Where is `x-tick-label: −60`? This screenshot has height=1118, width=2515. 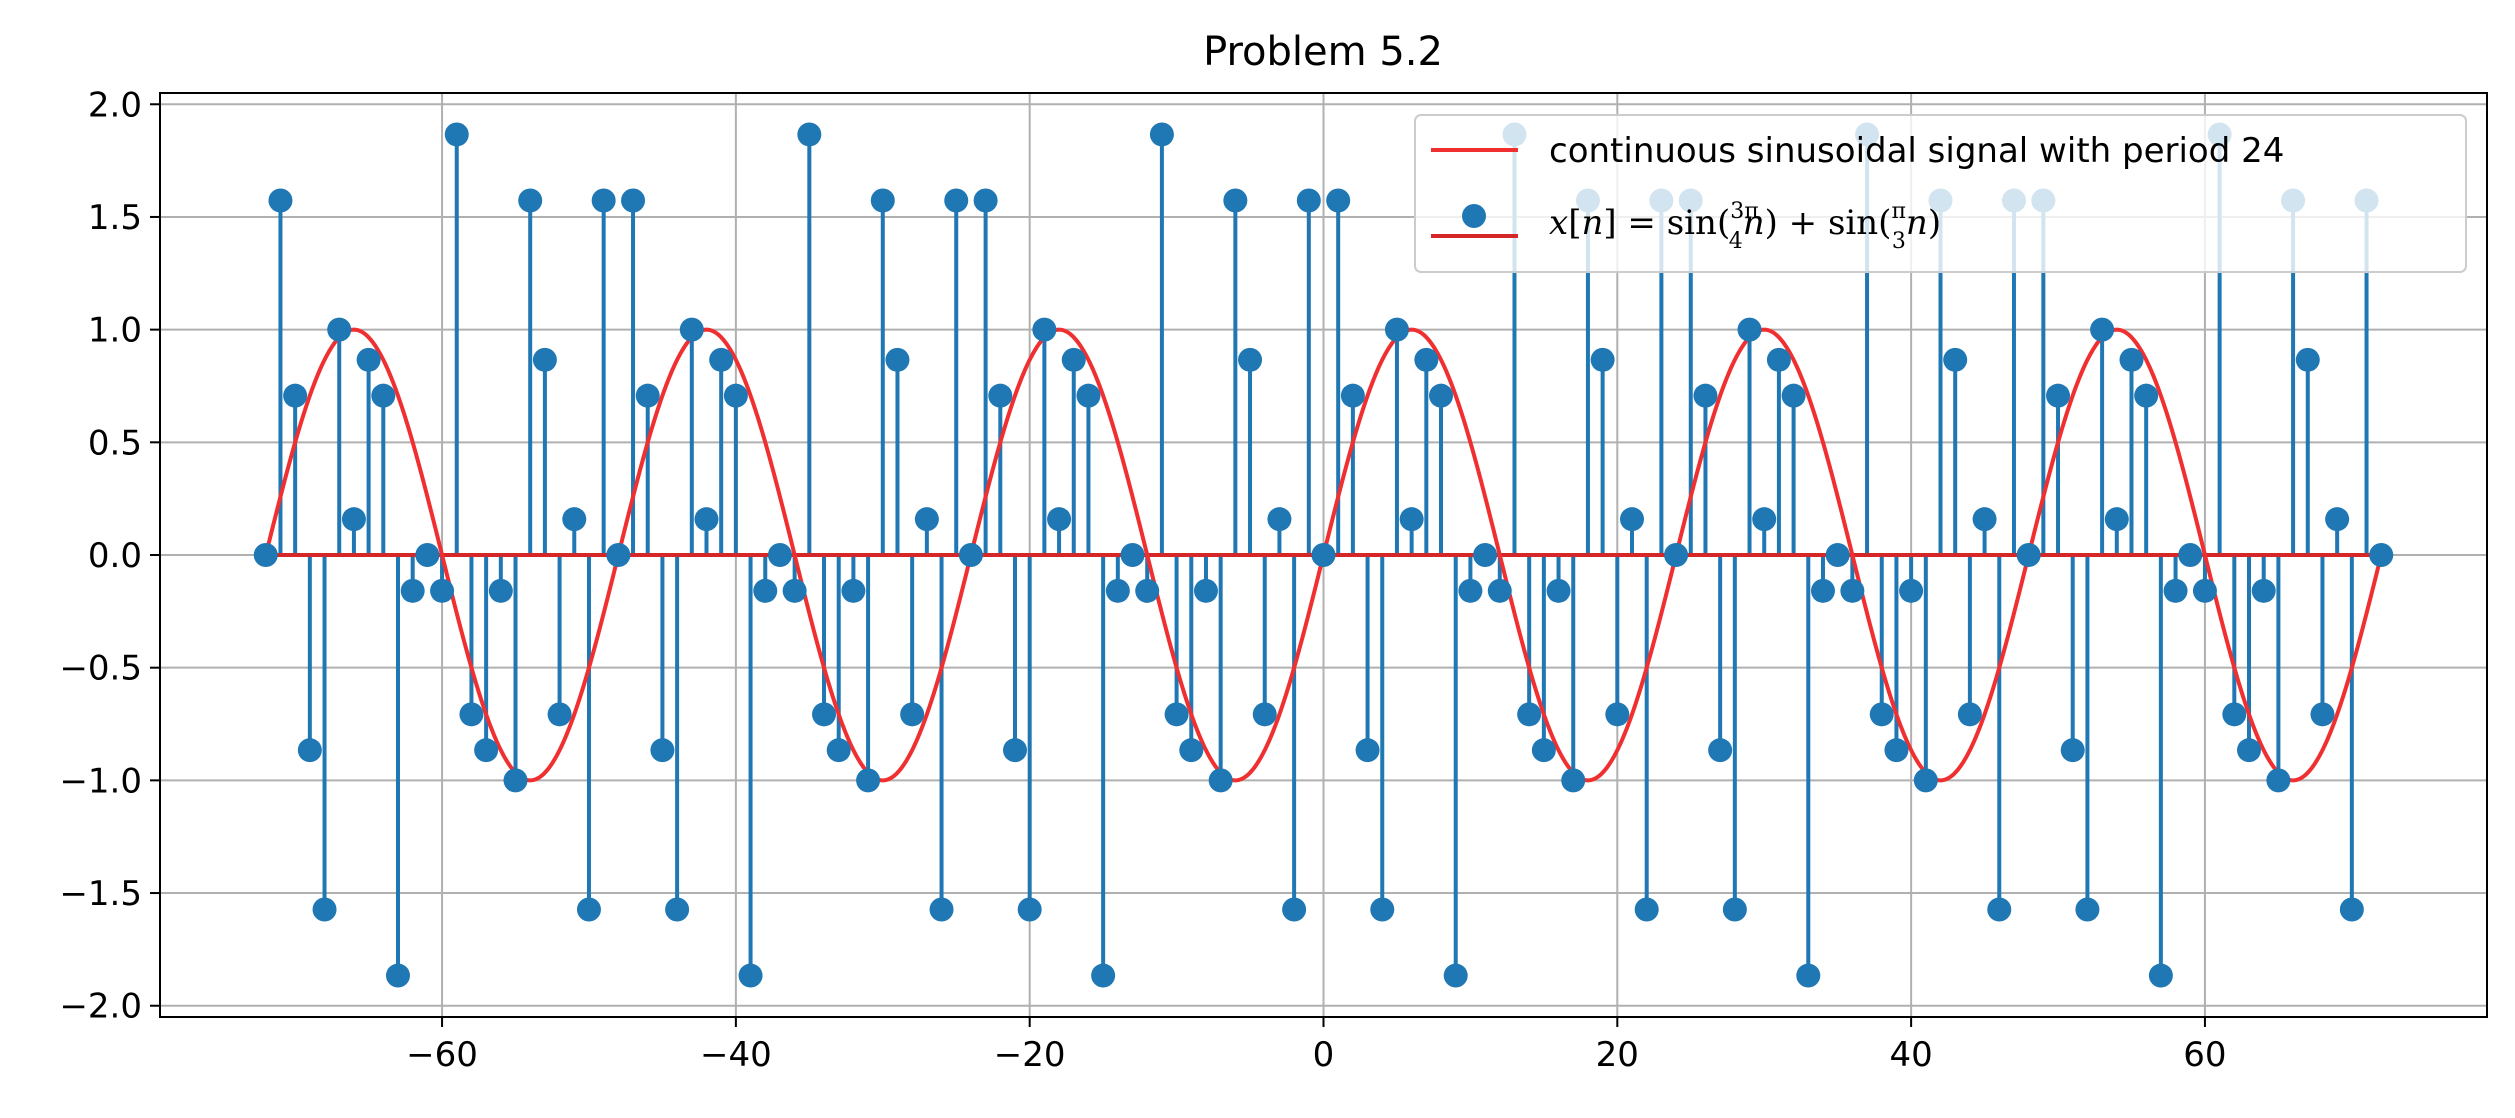 x-tick-label: −60 is located at coordinates (442, 1055).